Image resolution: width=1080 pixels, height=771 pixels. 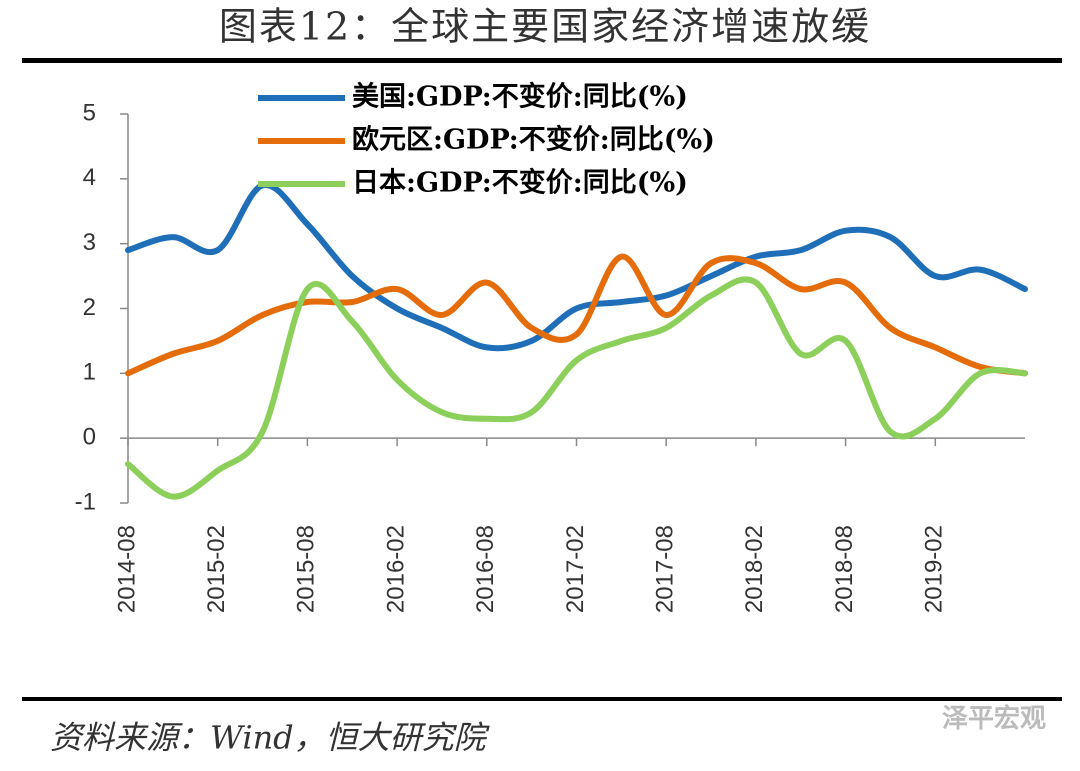 What do you see at coordinates (542, 699) in the screenshot?
I see `bottom-rule` at bounding box center [542, 699].